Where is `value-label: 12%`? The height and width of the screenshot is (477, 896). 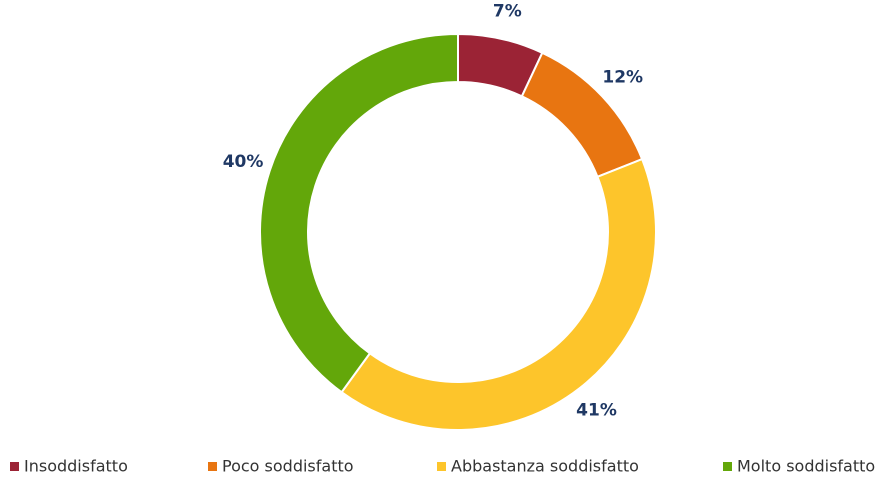 value-label: 12% is located at coordinates (622, 77).